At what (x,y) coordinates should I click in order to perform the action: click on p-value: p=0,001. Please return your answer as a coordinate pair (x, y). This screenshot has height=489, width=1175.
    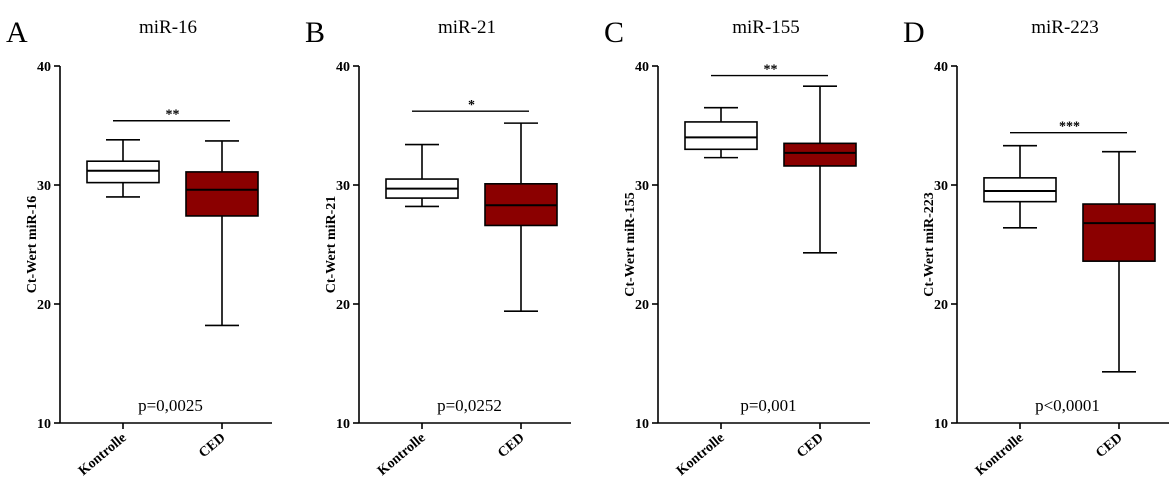
    Looking at the image, I should click on (768, 405).